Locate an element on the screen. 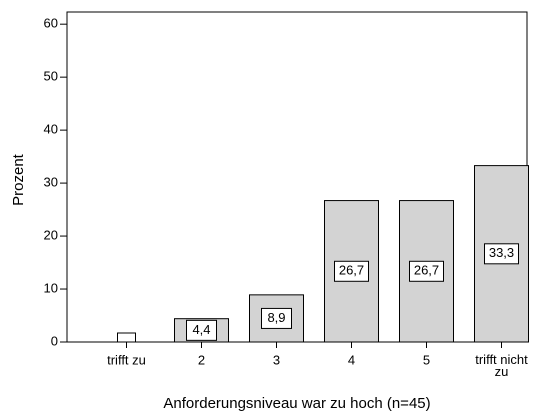 This screenshot has width=536, height=416. y-tick-label: 20 is located at coordinates (51, 234).